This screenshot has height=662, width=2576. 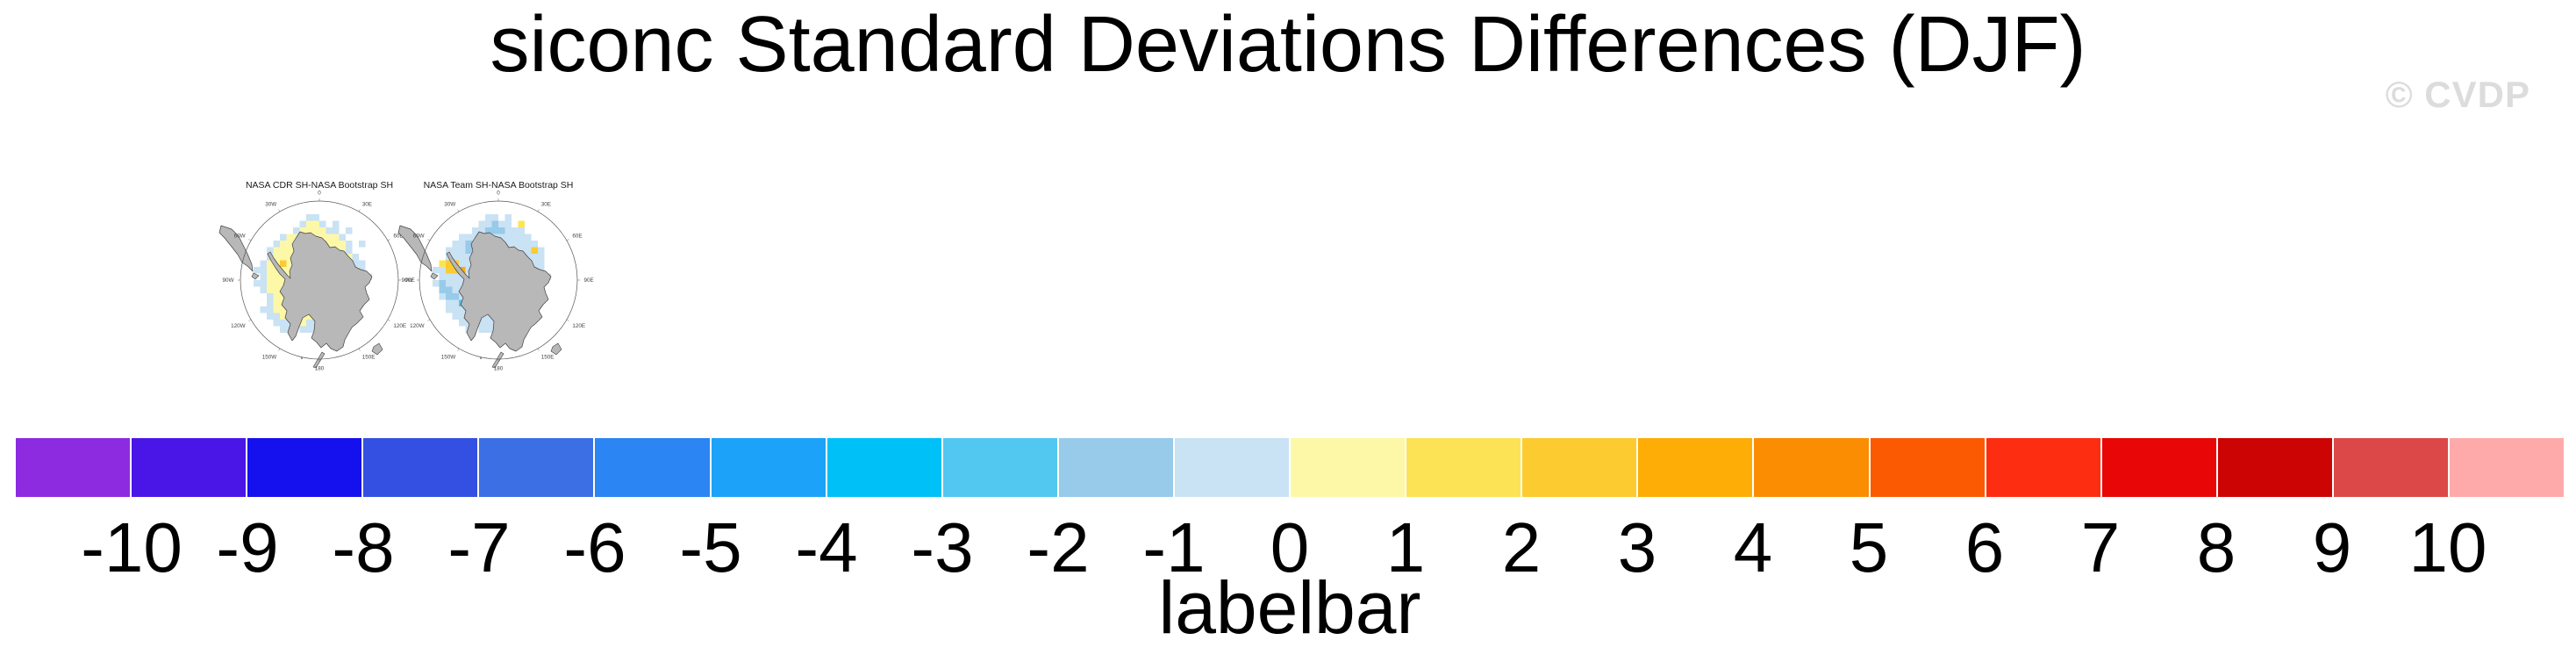 I want to click on longitude-labels: 0 30E 60E 90E 120E 150E 180 150W 120W 90W 60W 30W, so click(x=498, y=281).